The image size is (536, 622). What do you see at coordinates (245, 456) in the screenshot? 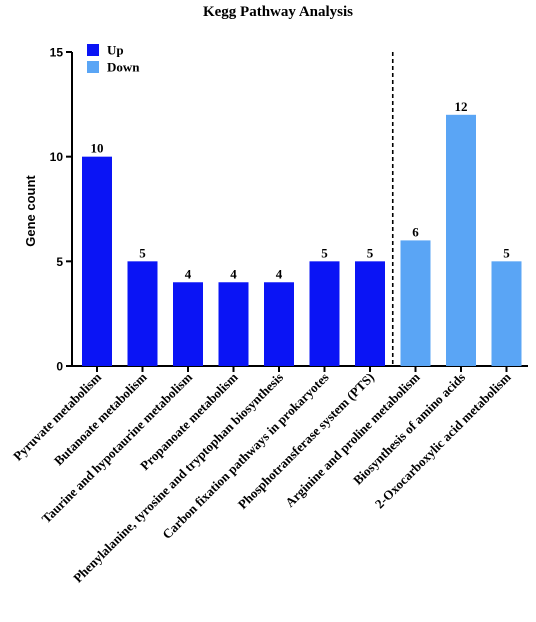
I see `x-tick-label: Carbon fixation pathways in prokaryotes` at bounding box center [245, 456].